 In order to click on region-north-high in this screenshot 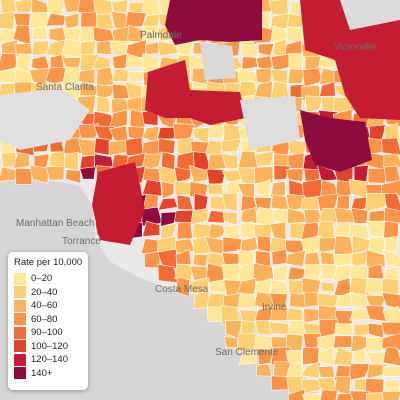, I will do `click(213, 22)`.